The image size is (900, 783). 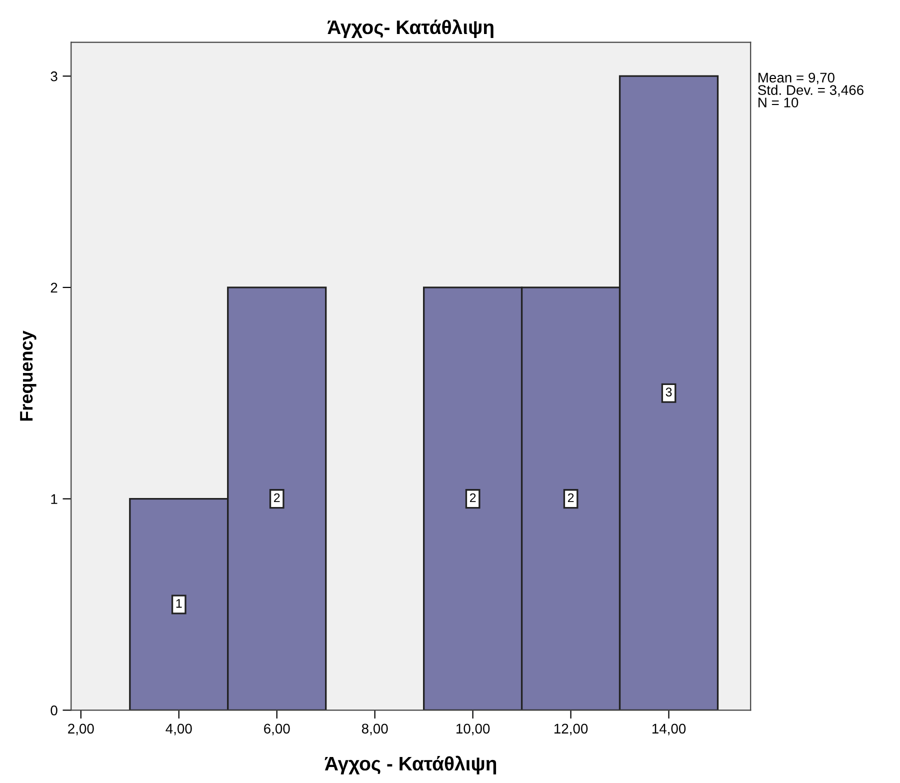 I want to click on x-tick-label: 4,00, so click(x=179, y=730).